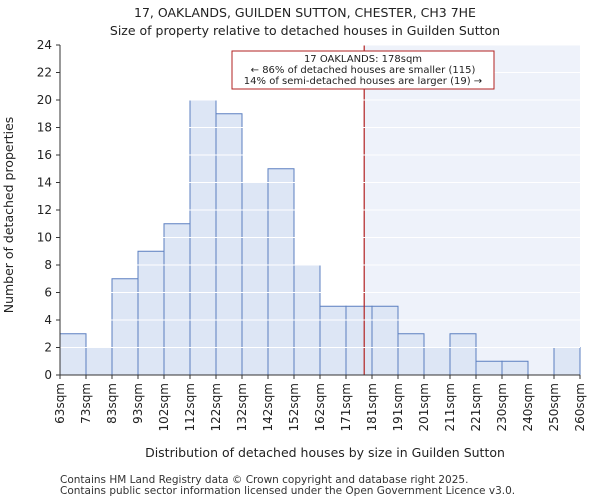 The image size is (600, 500). Describe the element at coordinates (48, 375) in the screenshot. I see `y-tick-label: 0` at that location.